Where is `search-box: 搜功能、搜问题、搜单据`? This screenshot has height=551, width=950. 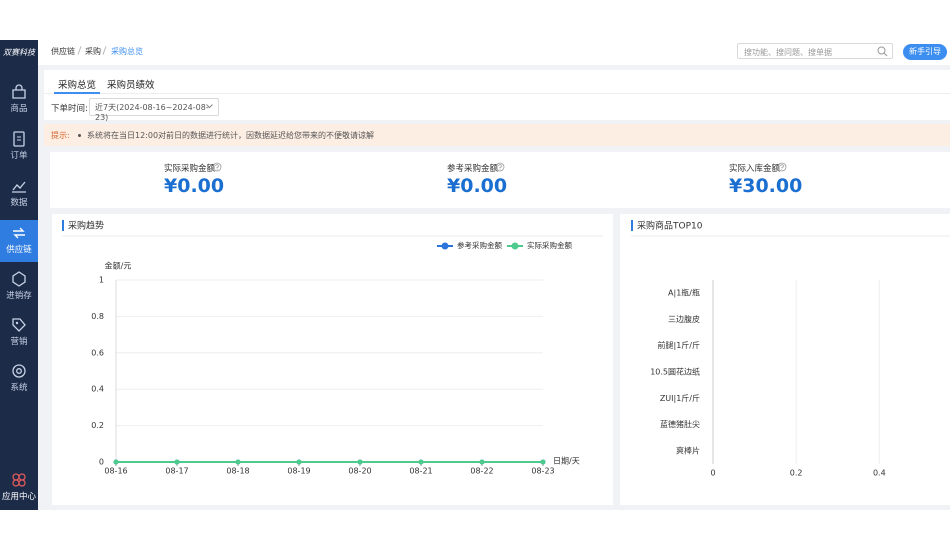 search-box: 搜功能、搜问题、搜单据 is located at coordinates (815, 51).